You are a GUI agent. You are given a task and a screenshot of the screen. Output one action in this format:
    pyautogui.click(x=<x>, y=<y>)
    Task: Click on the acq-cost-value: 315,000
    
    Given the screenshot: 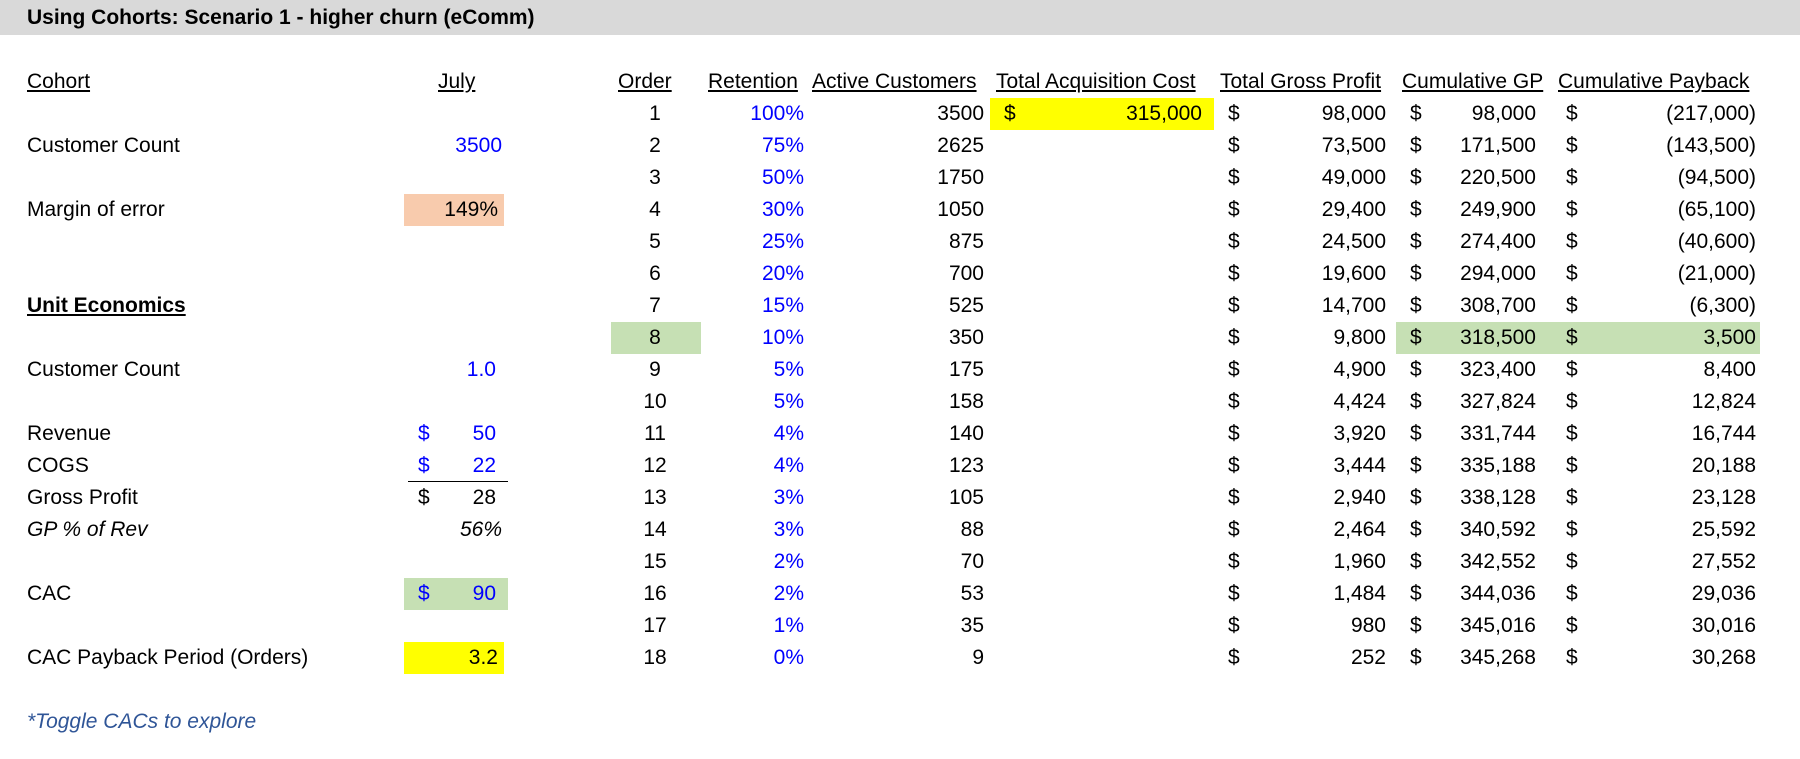 What is the action you would take?
    pyautogui.click(x=1164, y=113)
    